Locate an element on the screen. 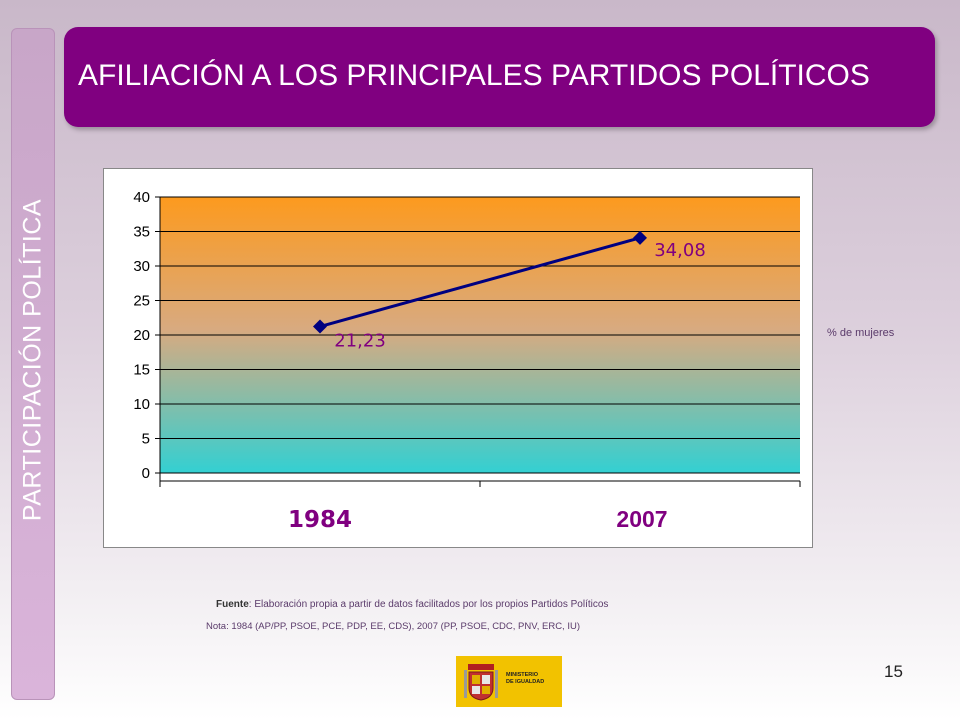  x-category-label: 2007 is located at coordinates (641, 519).